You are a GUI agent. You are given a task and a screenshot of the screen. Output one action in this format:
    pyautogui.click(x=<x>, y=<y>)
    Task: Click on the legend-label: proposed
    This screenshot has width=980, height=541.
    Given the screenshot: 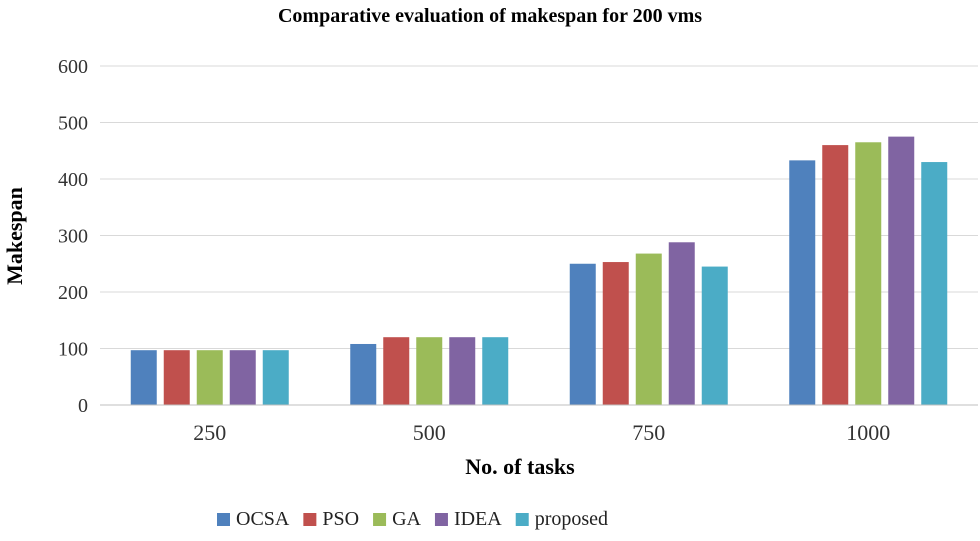 What is the action you would take?
    pyautogui.click(x=571, y=519)
    